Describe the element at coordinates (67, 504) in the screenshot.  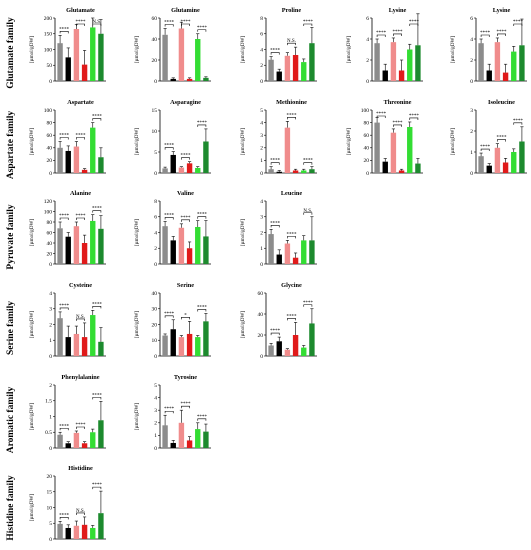
I see `chart-panel-histidine: Histidine [µmol/gDW] 0 5 10 15 20 **** N.S. ****` at that location.